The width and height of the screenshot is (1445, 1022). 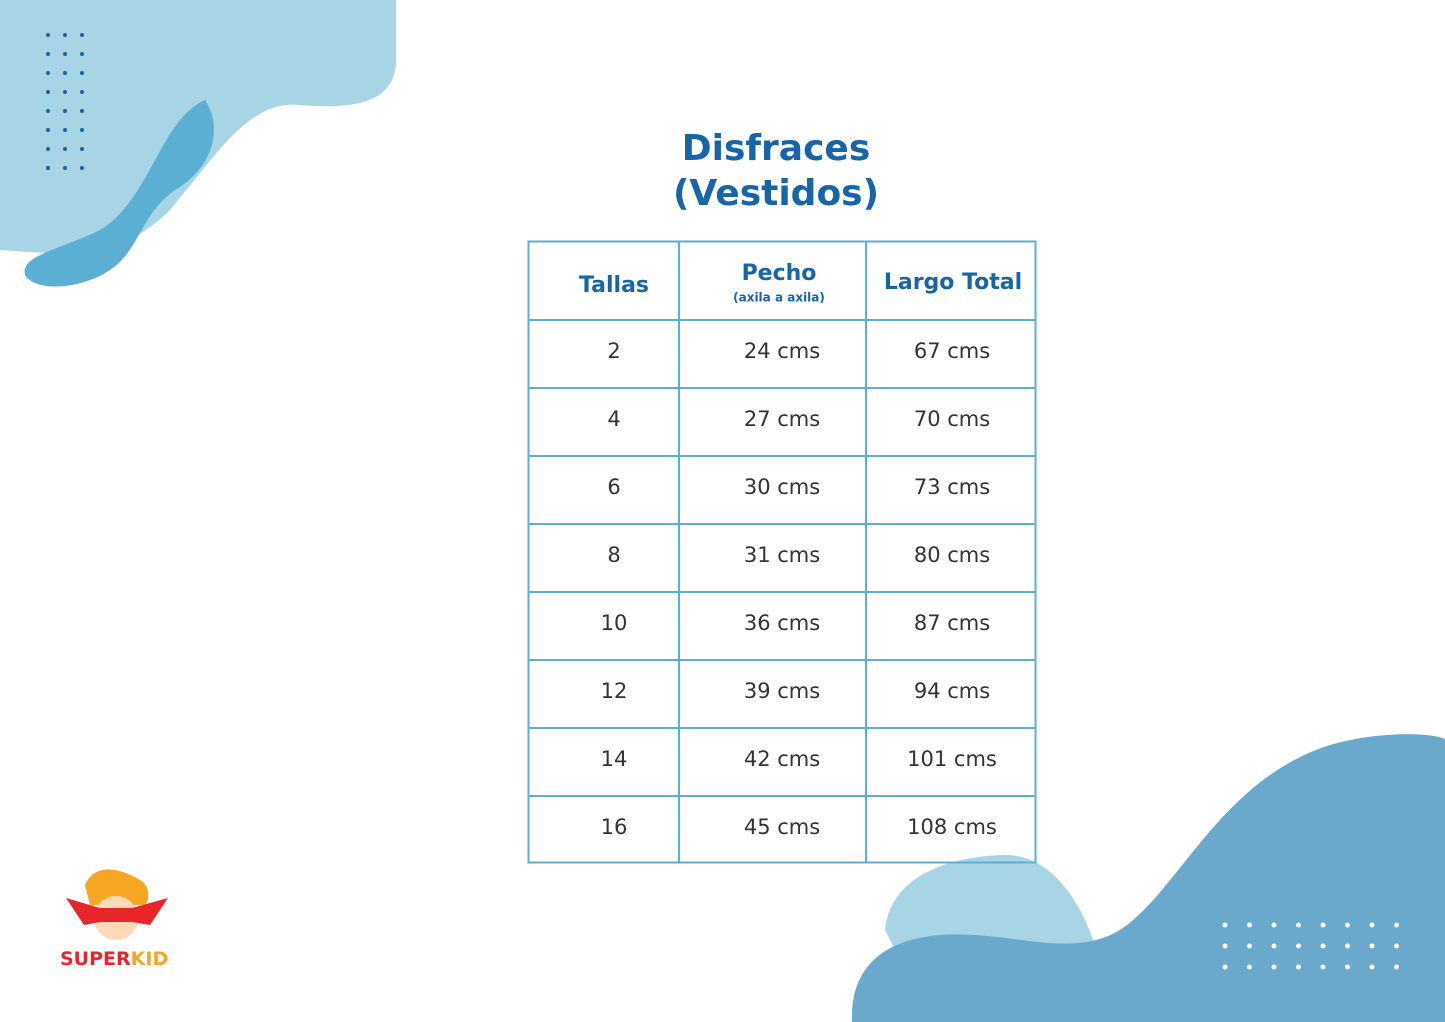 I want to click on table-cell: 8, so click(x=613, y=555).